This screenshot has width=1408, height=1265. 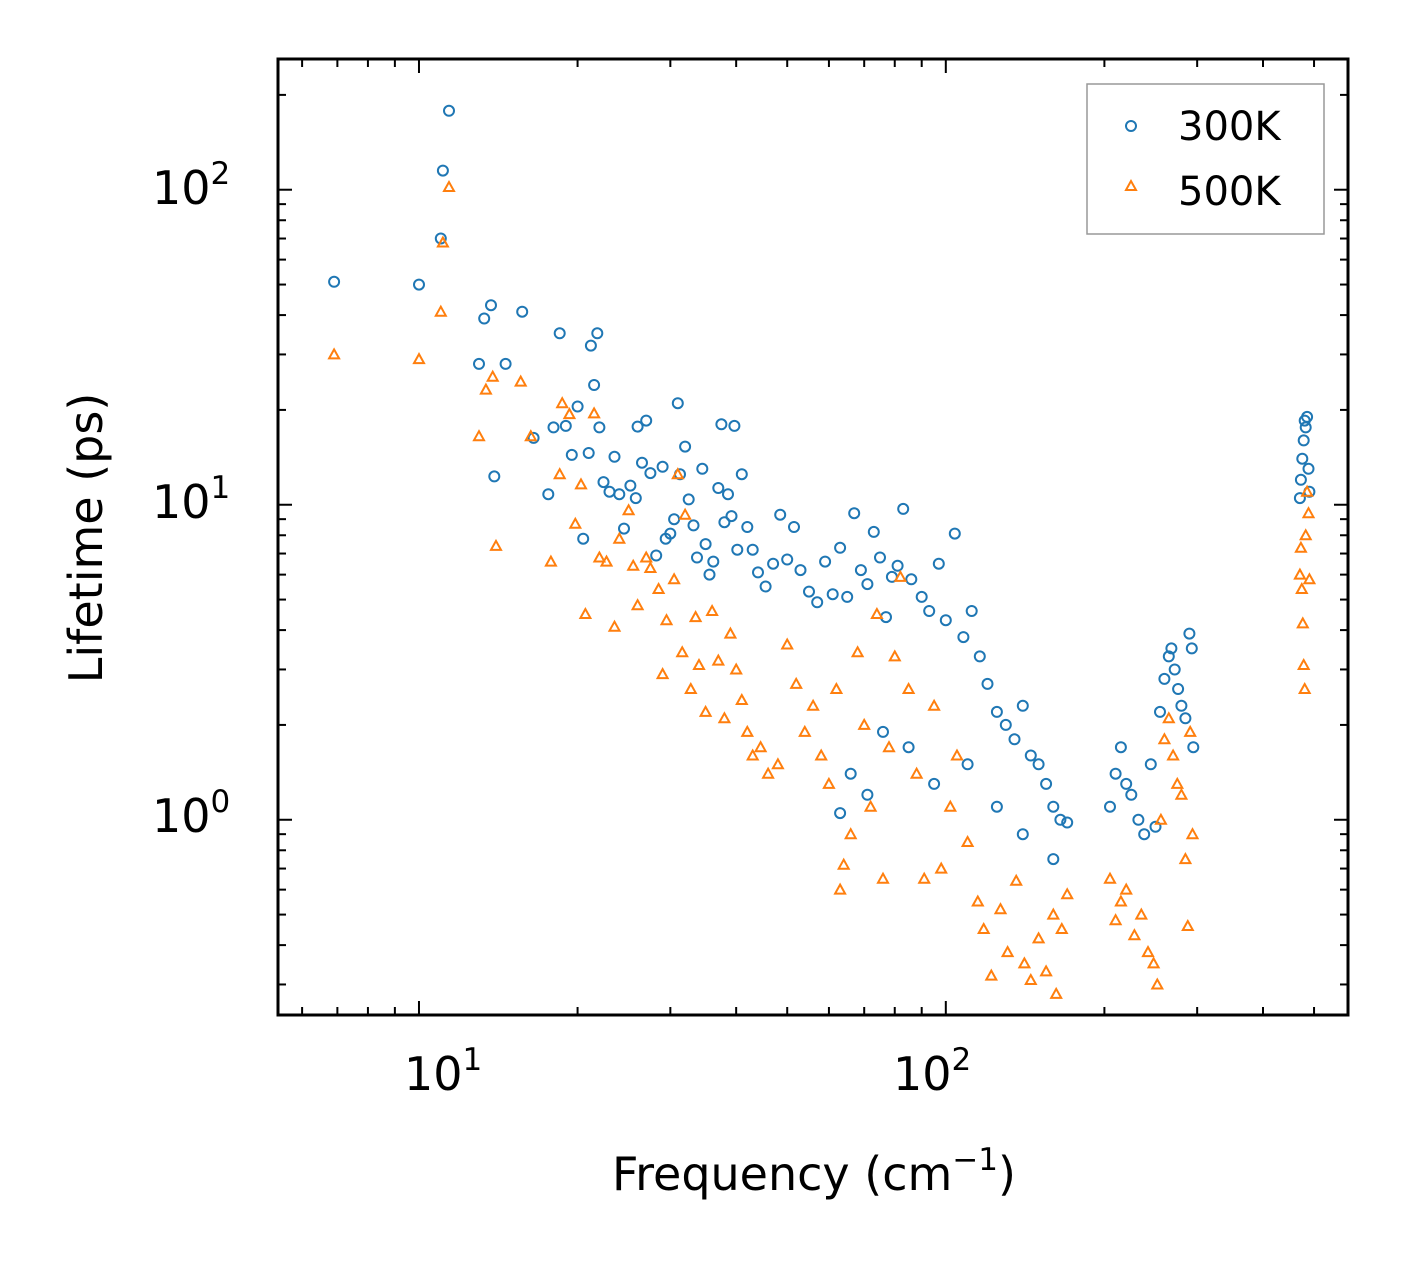 What do you see at coordinates (1230, 192) in the screenshot?
I see `legend-label-500k: 500K` at bounding box center [1230, 192].